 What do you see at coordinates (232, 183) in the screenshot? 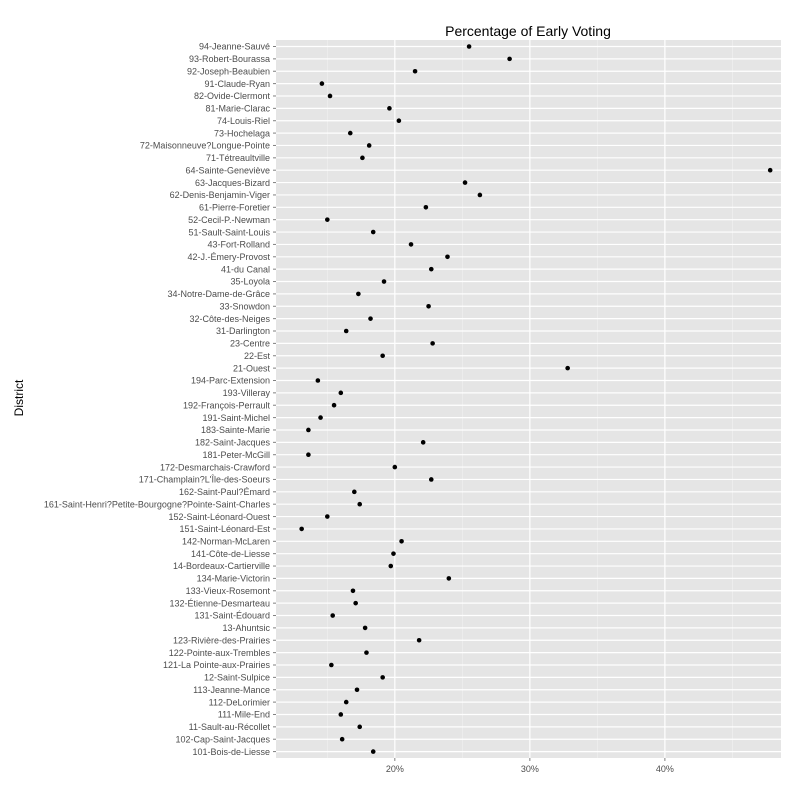
I see `y-tick-label: 63-Jacques-Bizard` at bounding box center [232, 183].